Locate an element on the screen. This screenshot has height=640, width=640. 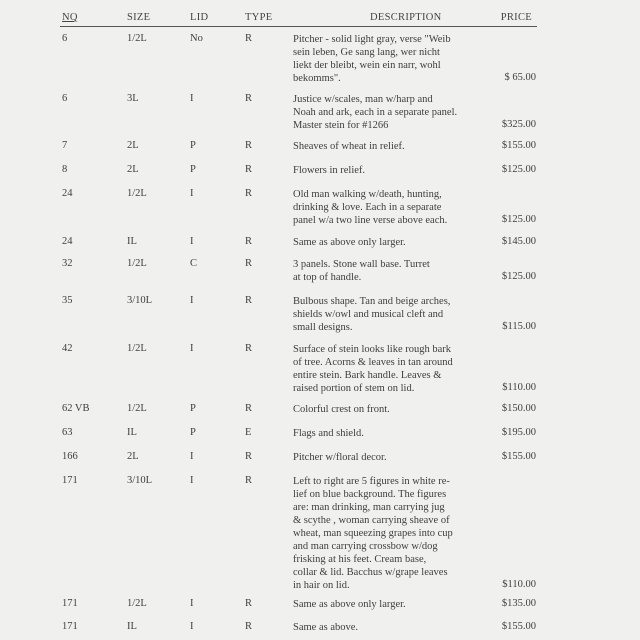
cell-description: Sheaves of wheat in relief. is located at coordinates (349, 146).